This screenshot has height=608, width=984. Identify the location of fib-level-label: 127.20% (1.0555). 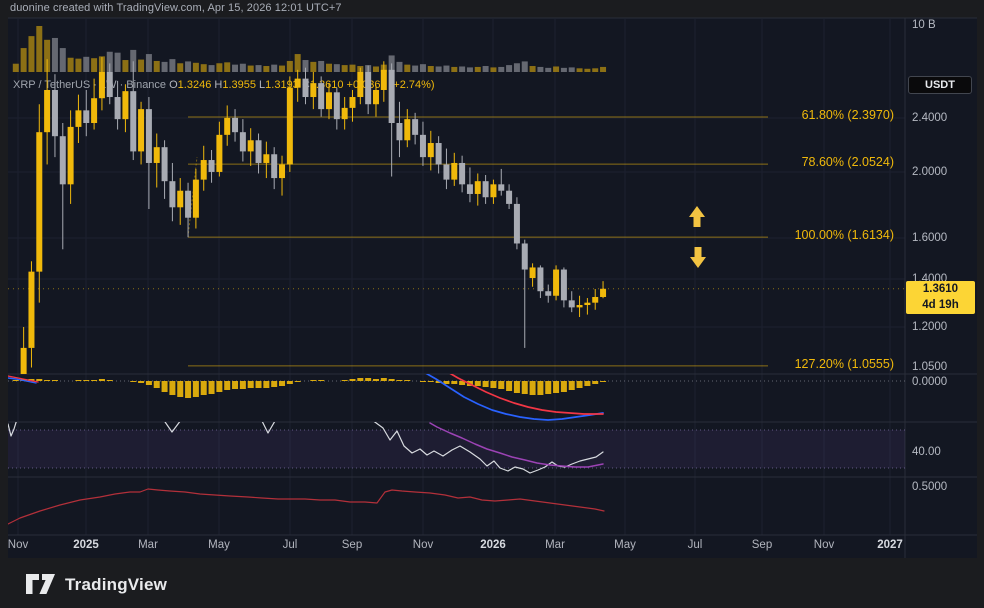
(844, 363).